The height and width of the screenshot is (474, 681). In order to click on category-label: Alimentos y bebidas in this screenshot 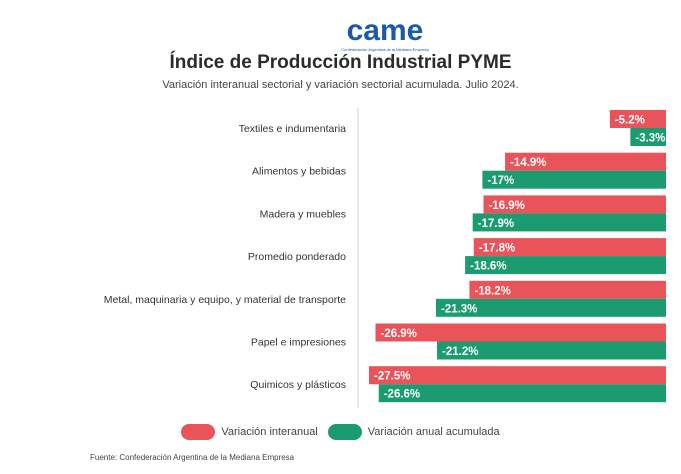, I will do `click(299, 172)`.